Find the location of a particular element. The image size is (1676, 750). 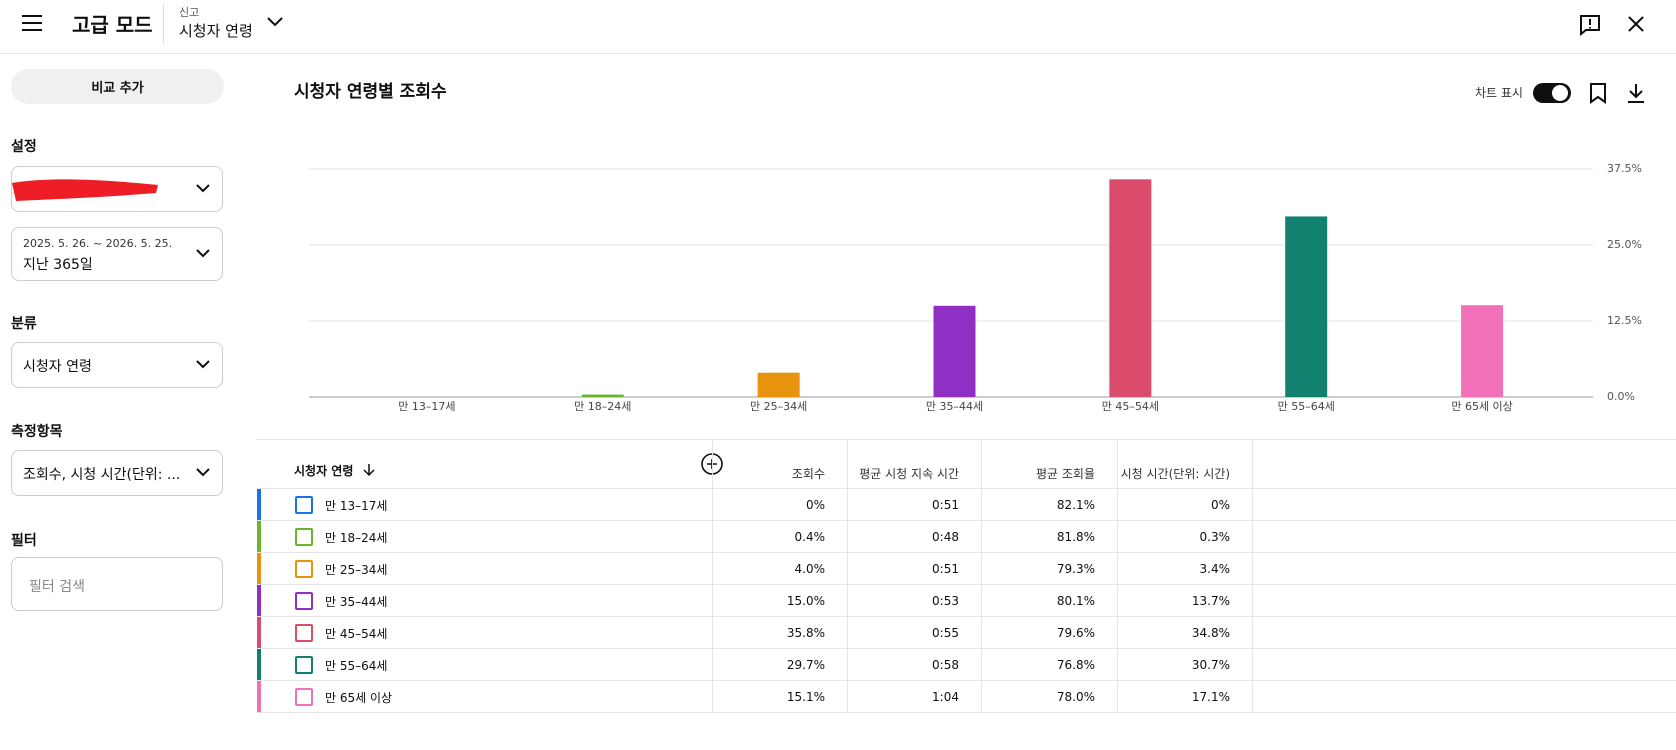

cell-value: 15.0% is located at coordinates (780, 600).